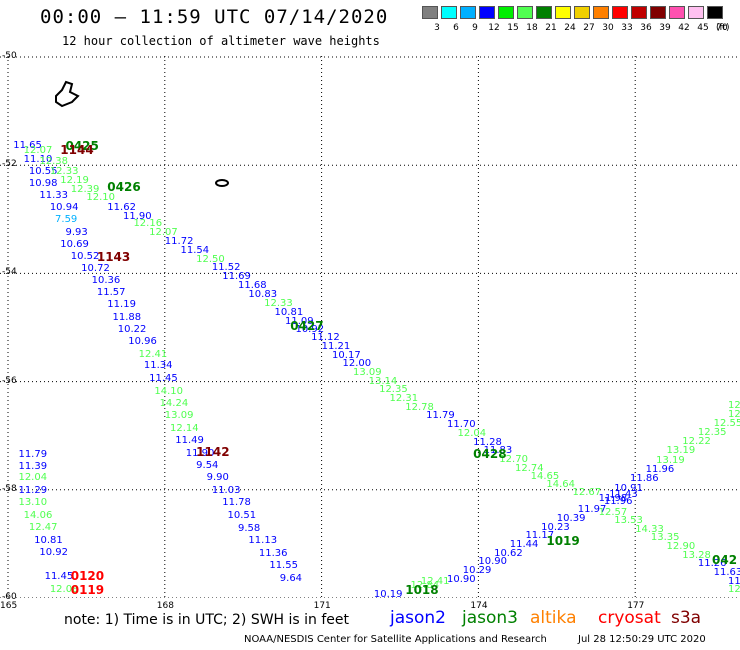  What do you see at coordinates (217, 478) in the screenshot?
I see `wave-height-value: 9.90` at bounding box center [217, 478].